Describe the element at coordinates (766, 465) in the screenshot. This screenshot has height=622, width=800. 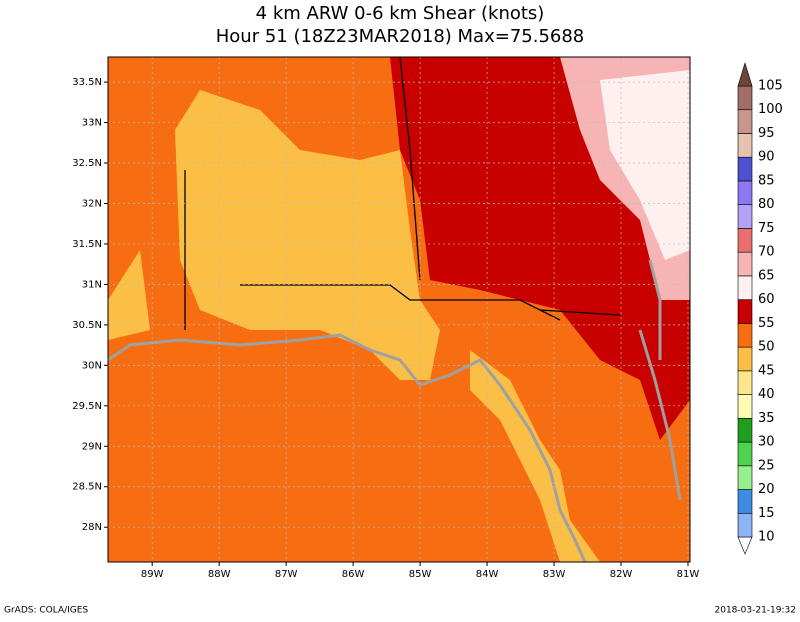
I see `colorbar-label: 25` at that location.